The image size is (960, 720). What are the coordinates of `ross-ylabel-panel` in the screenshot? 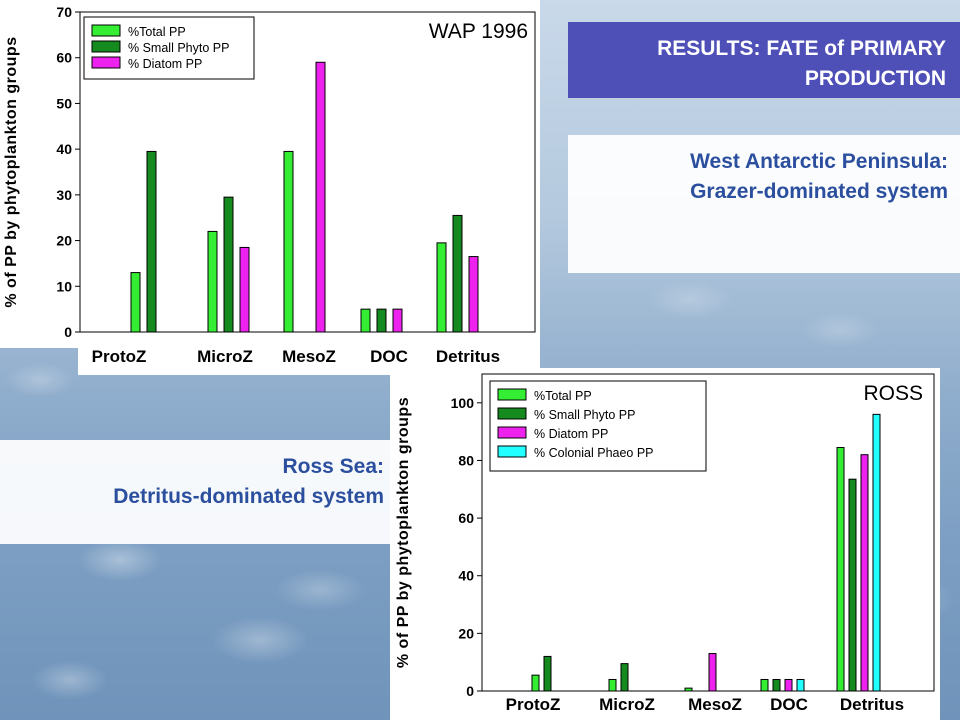 It's located at (435, 544).